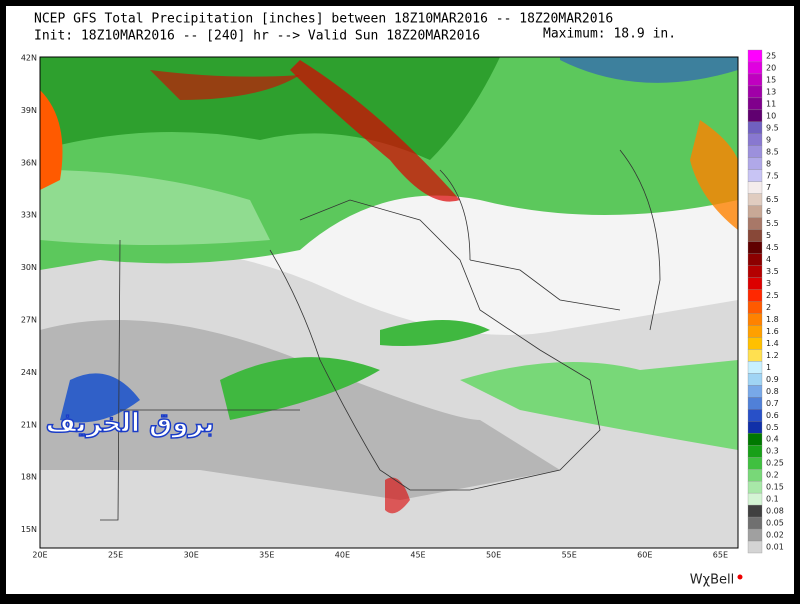 The height and width of the screenshot is (604, 800). What do you see at coordinates (771, 115) in the screenshot?
I see `colorbar-label: 10` at bounding box center [771, 115].